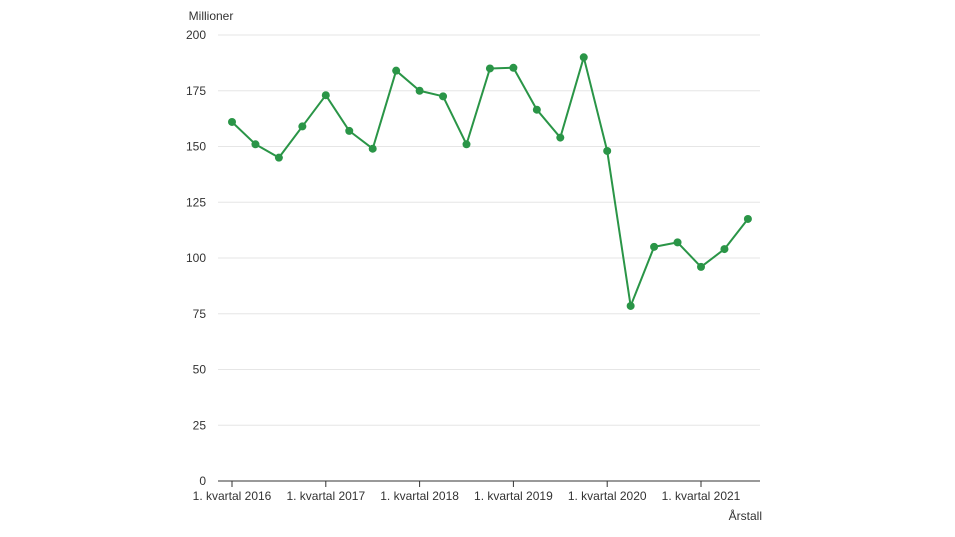 This screenshot has height=537, width=955. Describe the element at coordinates (196, 35) in the screenshot. I see `y-tick-label: 200` at that location.